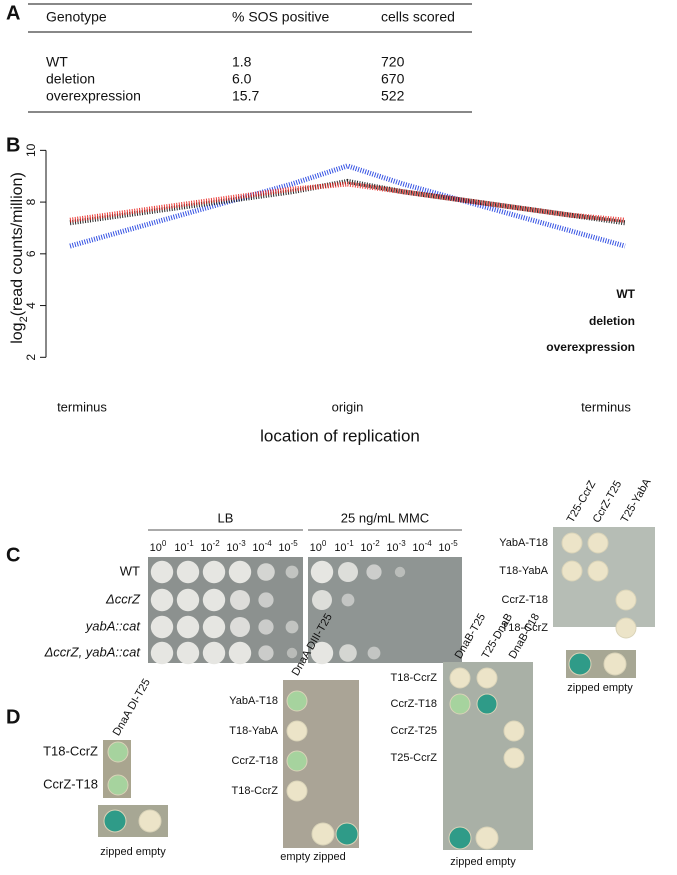 This screenshot has height=875, width=677. Describe the element at coordinates (393, 79) in the screenshot. I see `table-cell: 670` at that location.